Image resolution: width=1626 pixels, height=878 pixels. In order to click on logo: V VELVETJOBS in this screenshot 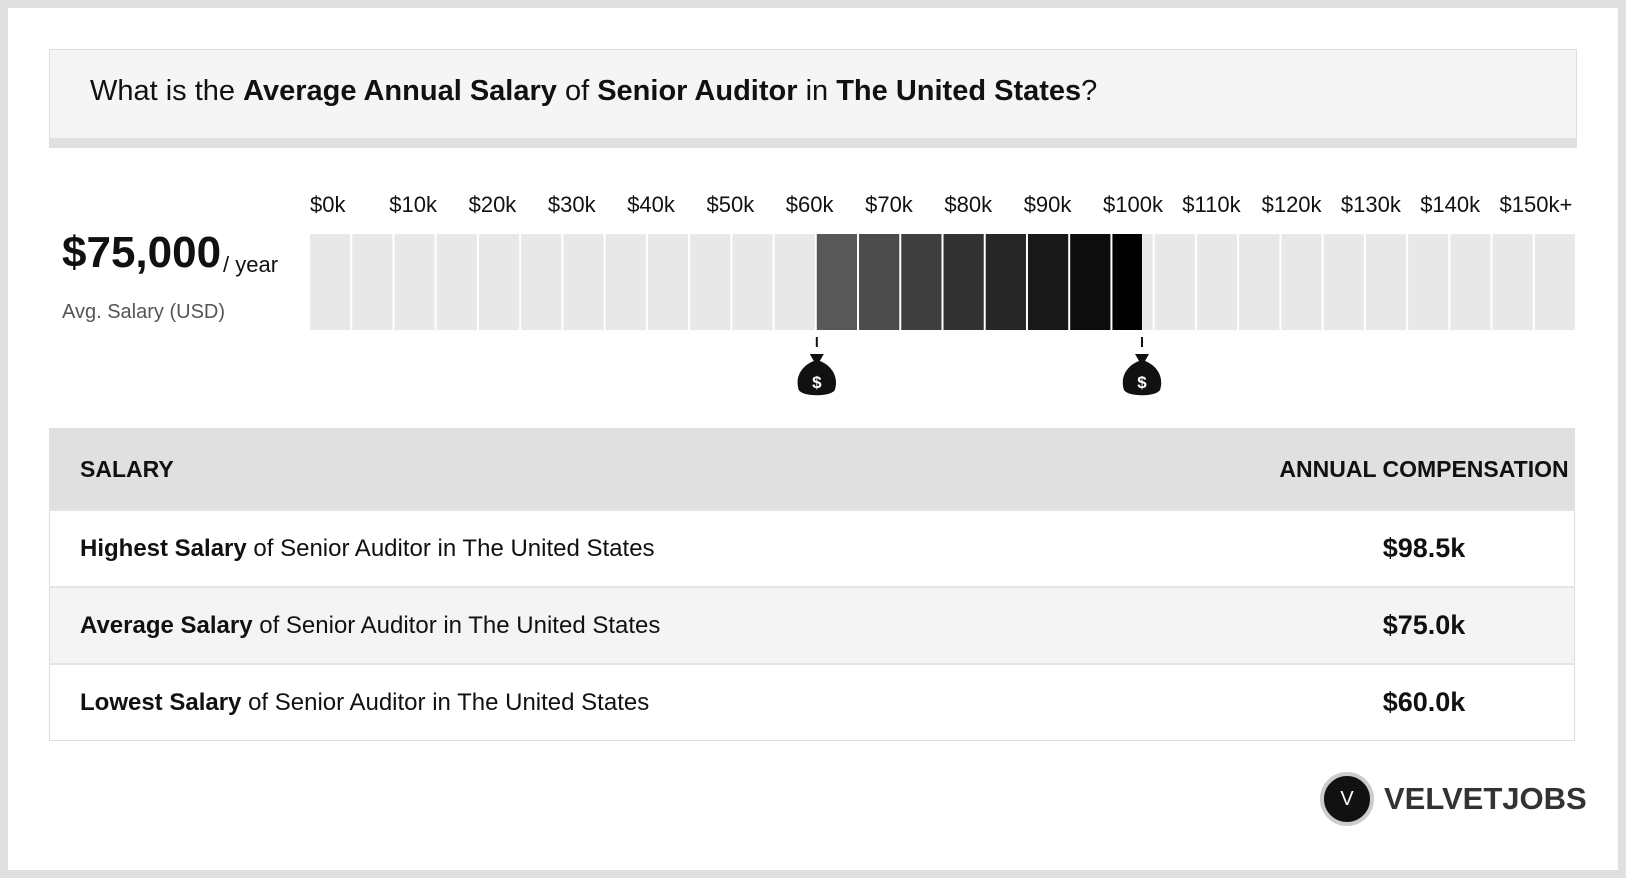, I will do `click(1453, 799)`.